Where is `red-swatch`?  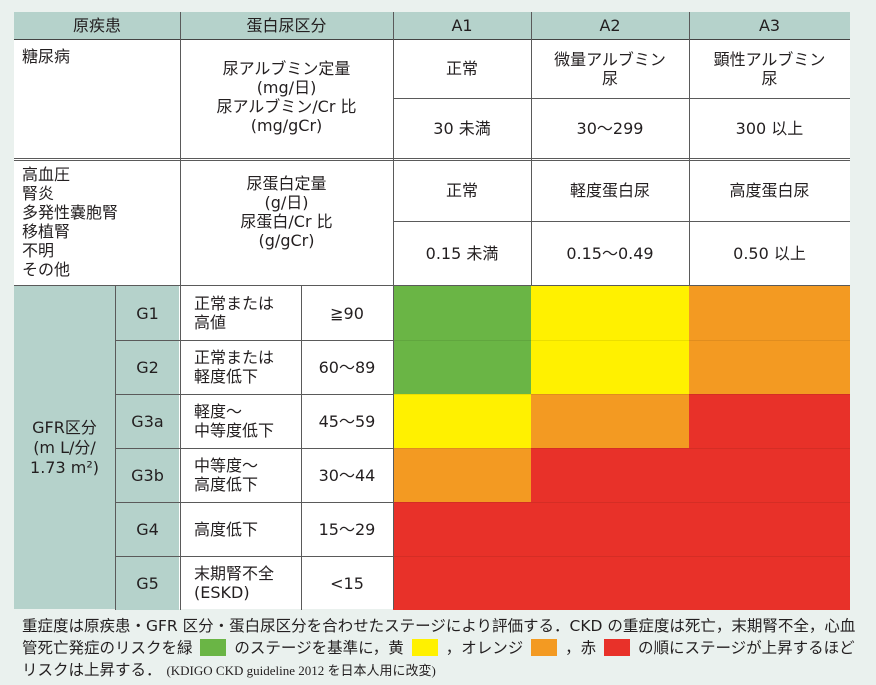
red-swatch is located at coordinates (617, 647).